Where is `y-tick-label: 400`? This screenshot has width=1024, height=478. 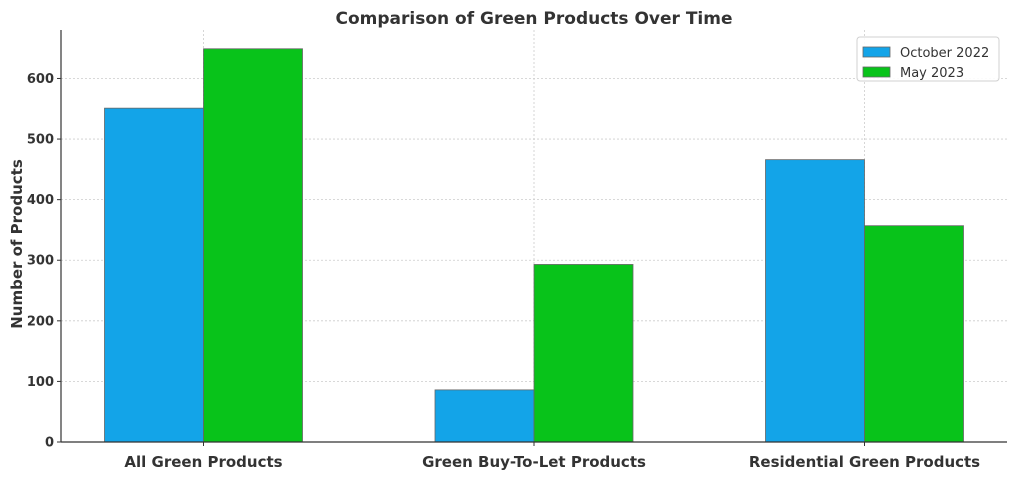
y-tick-label: 400 is located at coordinates (40, 200).